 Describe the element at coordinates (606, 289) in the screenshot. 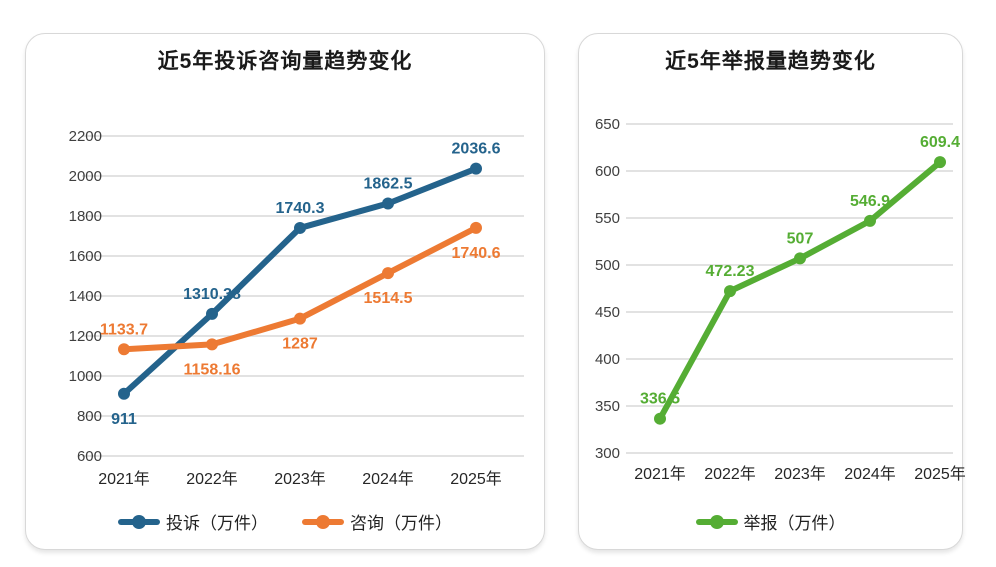

I see `y-axis-ticks: 650 600 550 500 450 400 350 300` at that location.